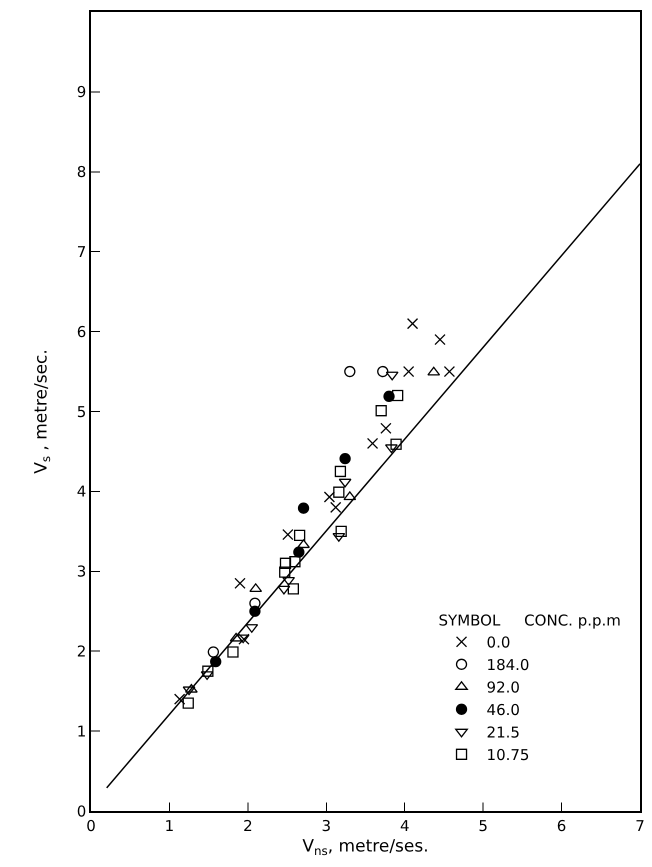 The image size is (652, 867). What do you see at coordinates (405, 825) in the screenshot?
I see `x-tick-label: 4` at bounding box center [405, 825].